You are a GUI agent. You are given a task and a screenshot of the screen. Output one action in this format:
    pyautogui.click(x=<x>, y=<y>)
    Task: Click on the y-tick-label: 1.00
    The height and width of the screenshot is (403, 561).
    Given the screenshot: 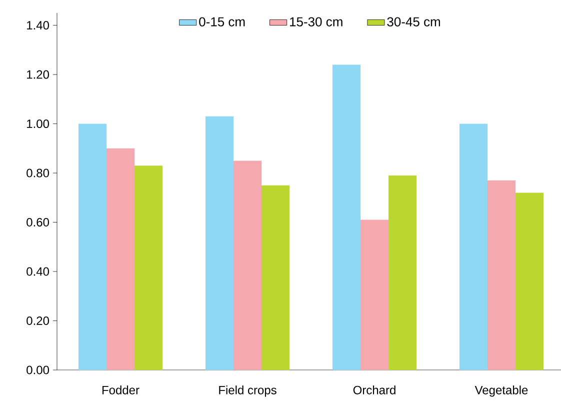 What is the action you would take?
    pyautogui.click(x=38, y=124)
    